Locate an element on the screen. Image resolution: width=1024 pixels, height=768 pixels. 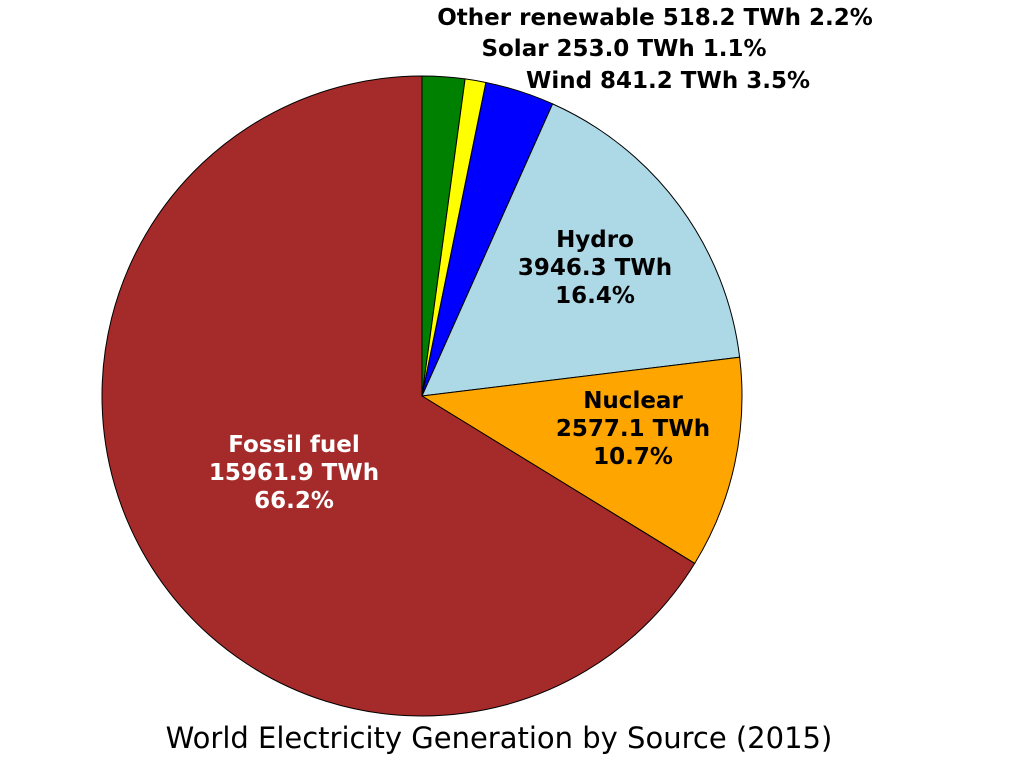
slice-label-solar: Solar 253.0 TWh 1.1% is located at coordinates (623, 49).